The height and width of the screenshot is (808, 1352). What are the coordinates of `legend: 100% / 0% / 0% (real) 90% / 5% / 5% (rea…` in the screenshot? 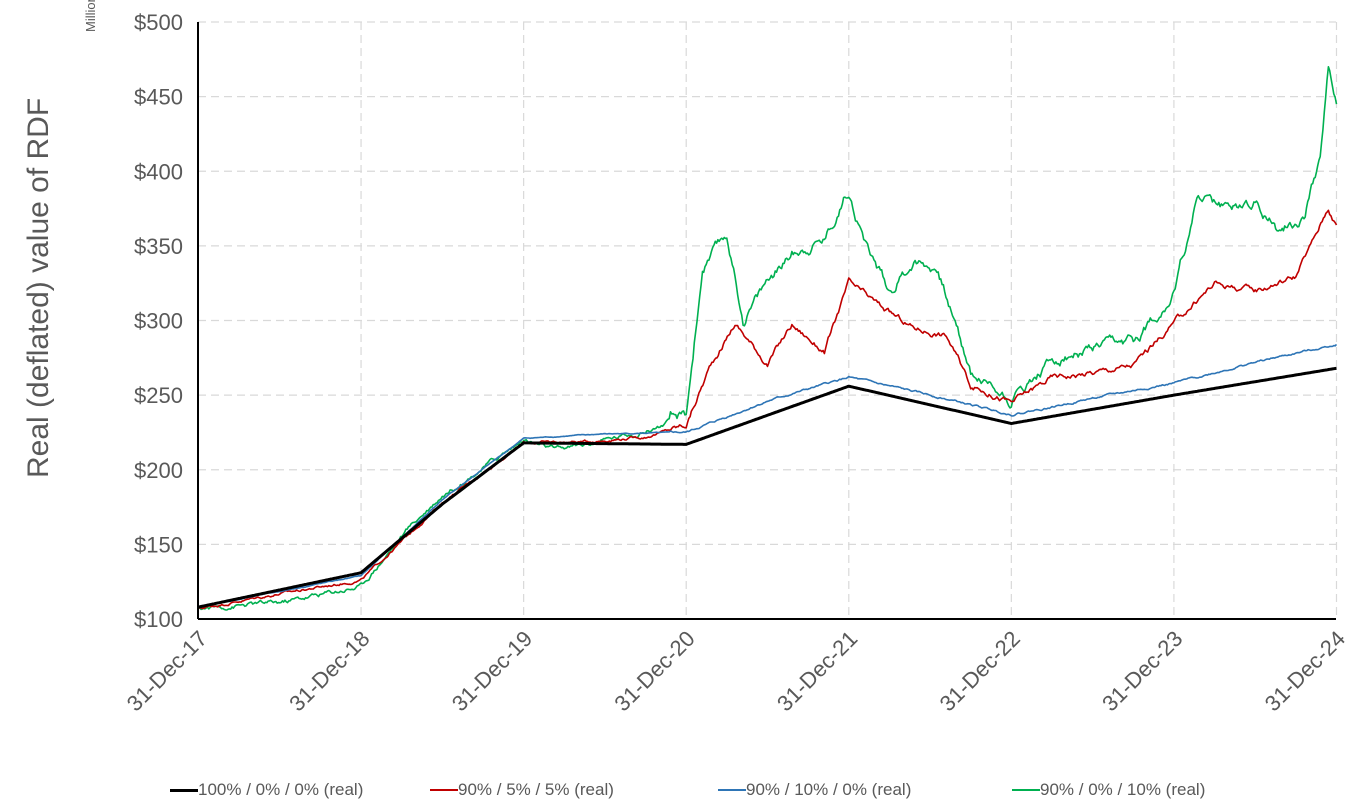 It's located at (676, 790).